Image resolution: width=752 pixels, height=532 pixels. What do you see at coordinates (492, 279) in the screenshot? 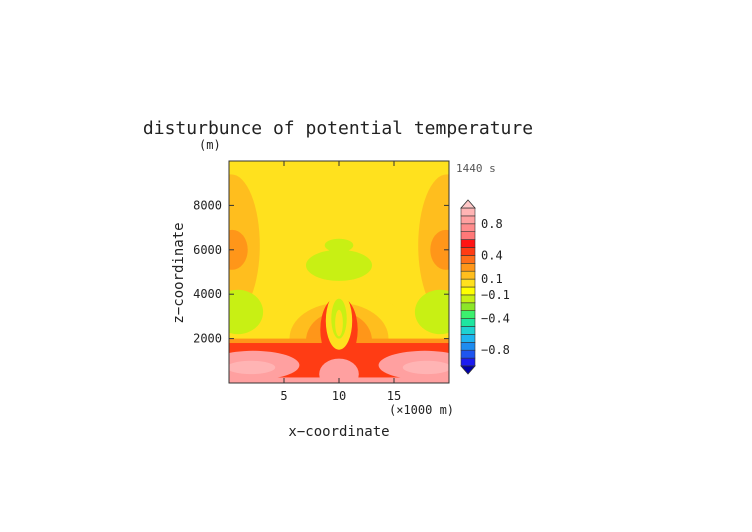
I see `colorbar-tick-label: 0.1` at bounding box center [492, 279].